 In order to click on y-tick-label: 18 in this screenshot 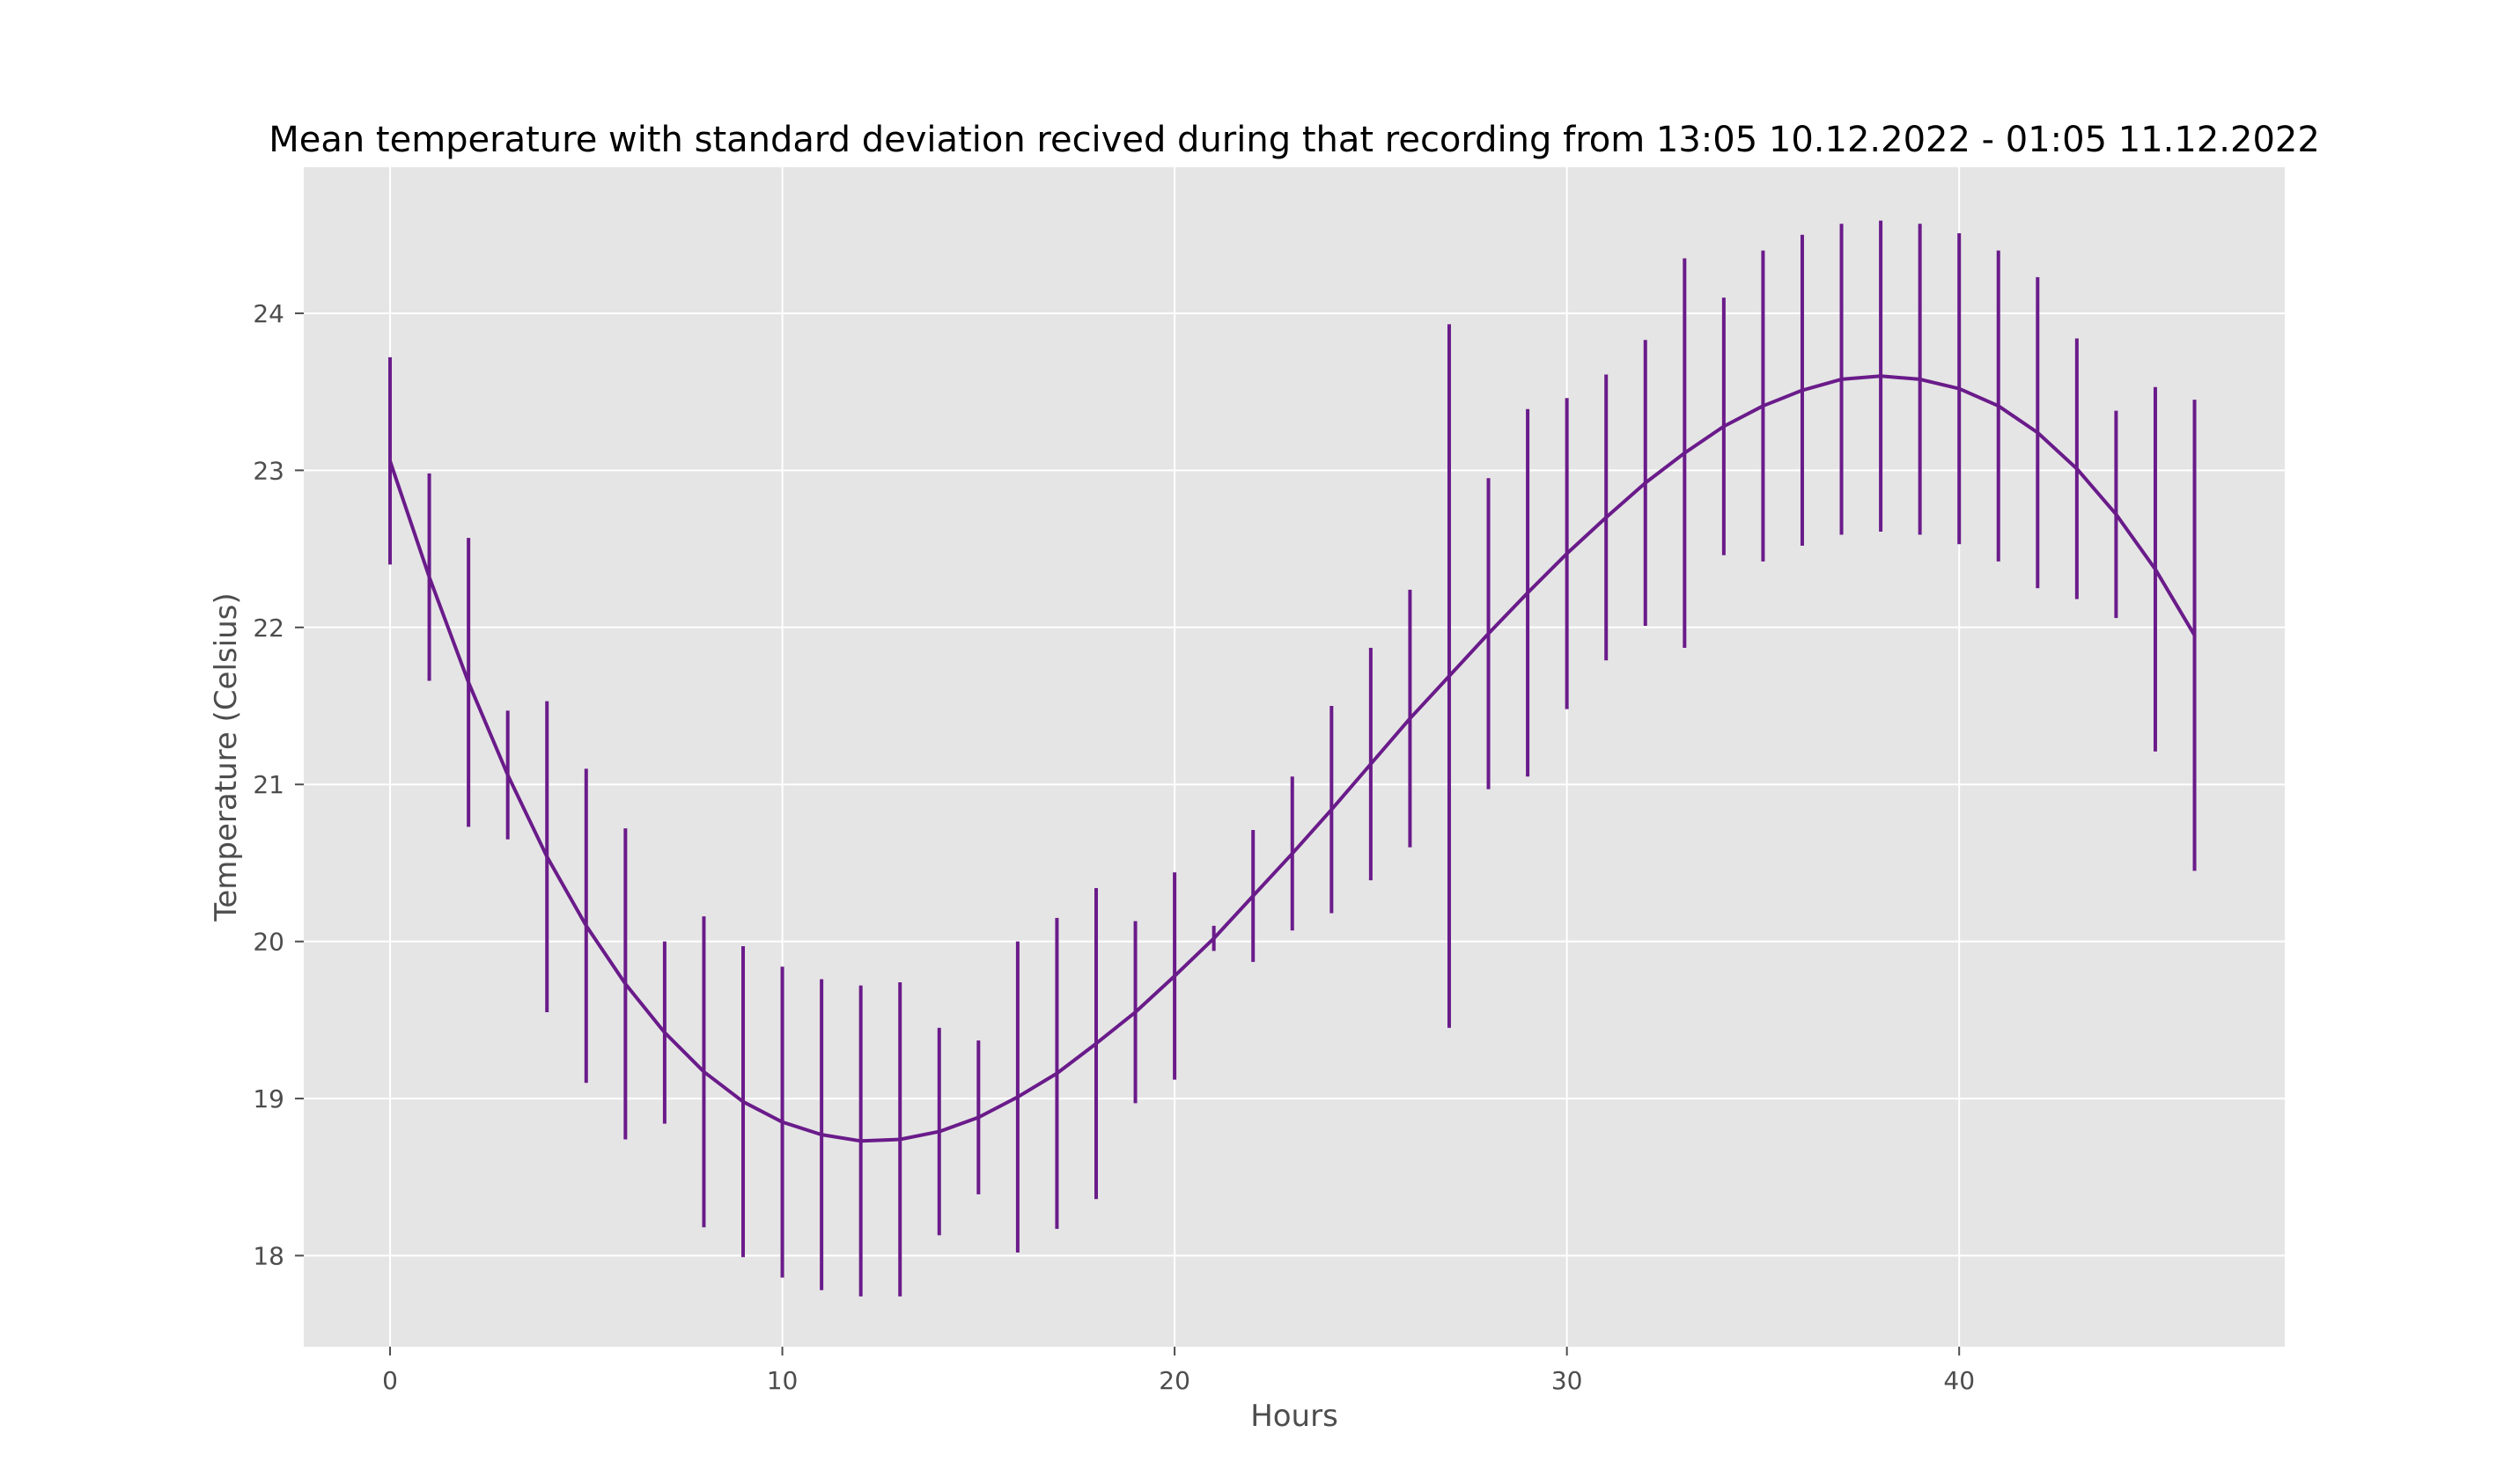, I will do `click(268, 1256)`.